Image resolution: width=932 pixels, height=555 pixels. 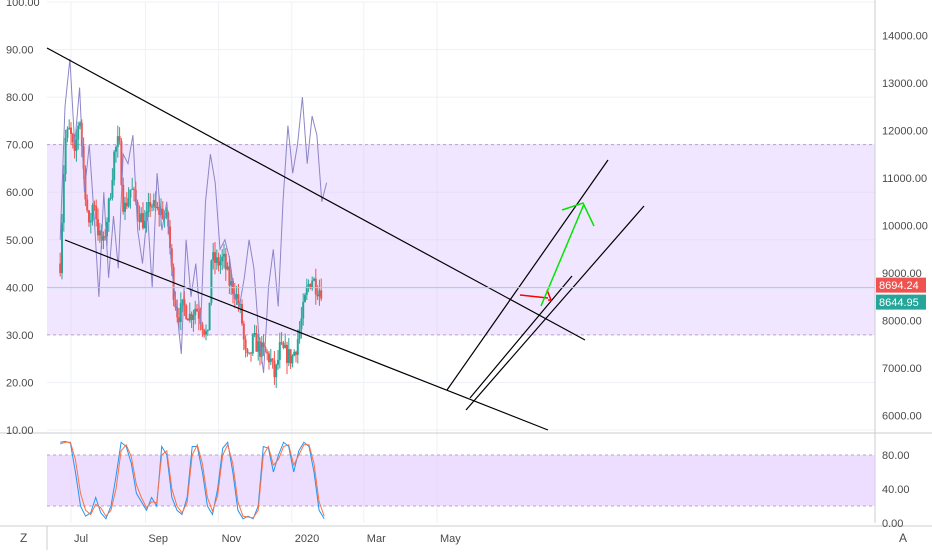 I want to click on last-price-label: 8644.95, so click(x=899, y=303).